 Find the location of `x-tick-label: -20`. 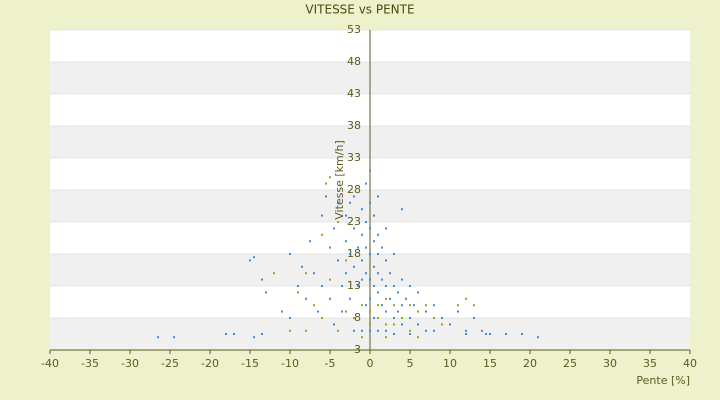

x-tick-label: -20 is located at coordinates (210, 363).